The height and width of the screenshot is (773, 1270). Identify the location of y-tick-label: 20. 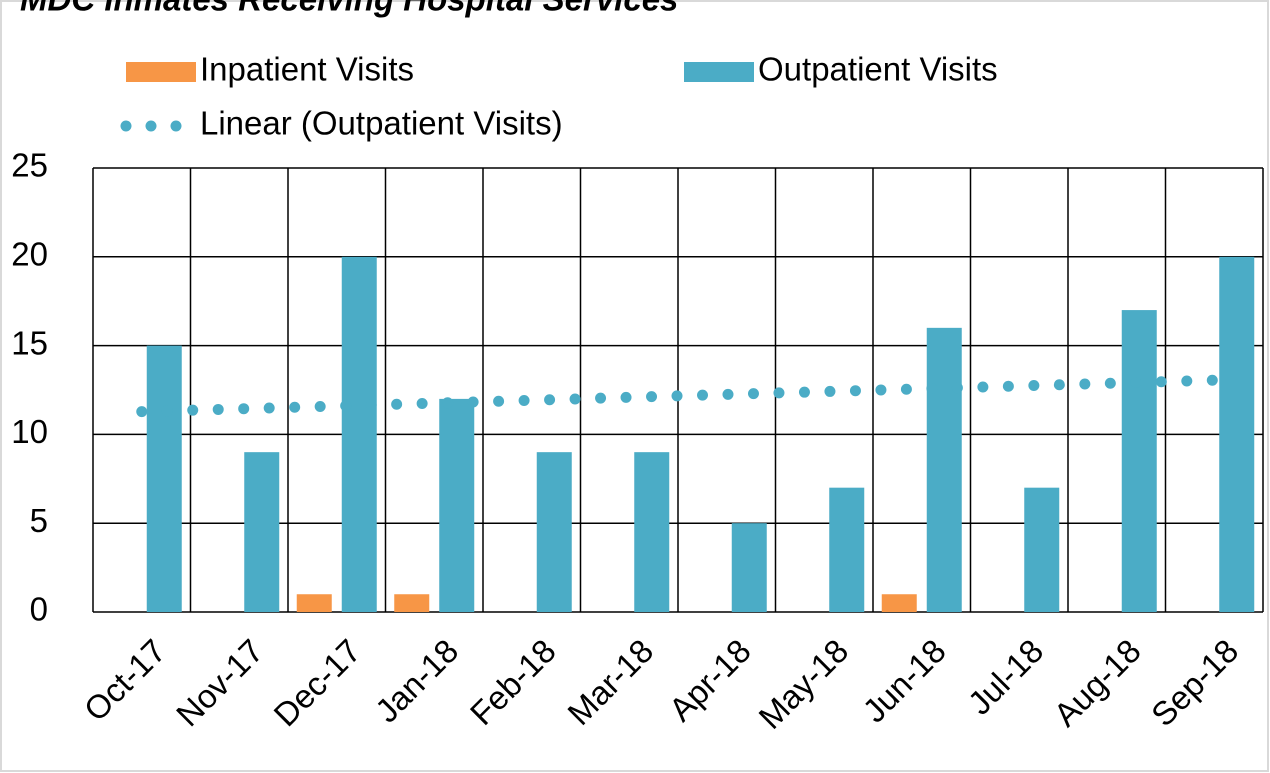
(29, 254).